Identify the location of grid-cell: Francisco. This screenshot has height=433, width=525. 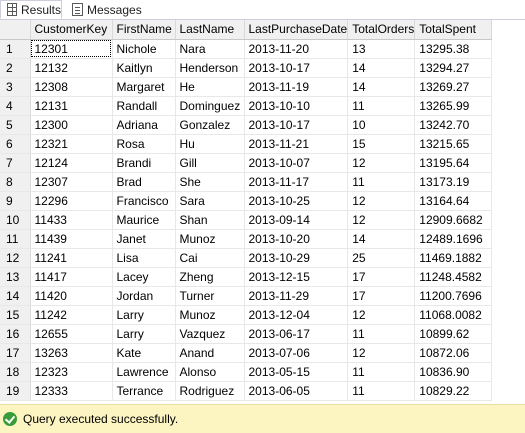
(144, 201).